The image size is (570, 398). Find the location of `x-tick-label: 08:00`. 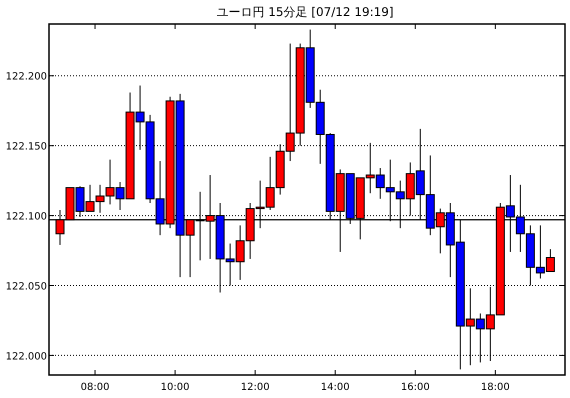

x-tick-label: 08:00 is located at coordinates (95, 387).